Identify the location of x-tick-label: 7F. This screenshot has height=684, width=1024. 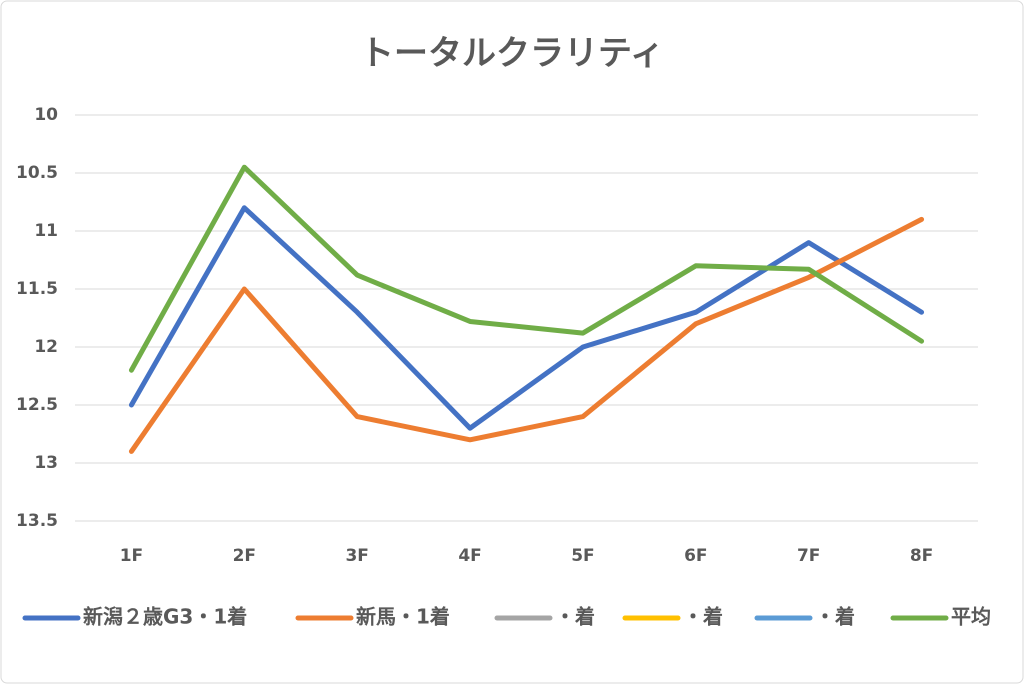
(808, 556).